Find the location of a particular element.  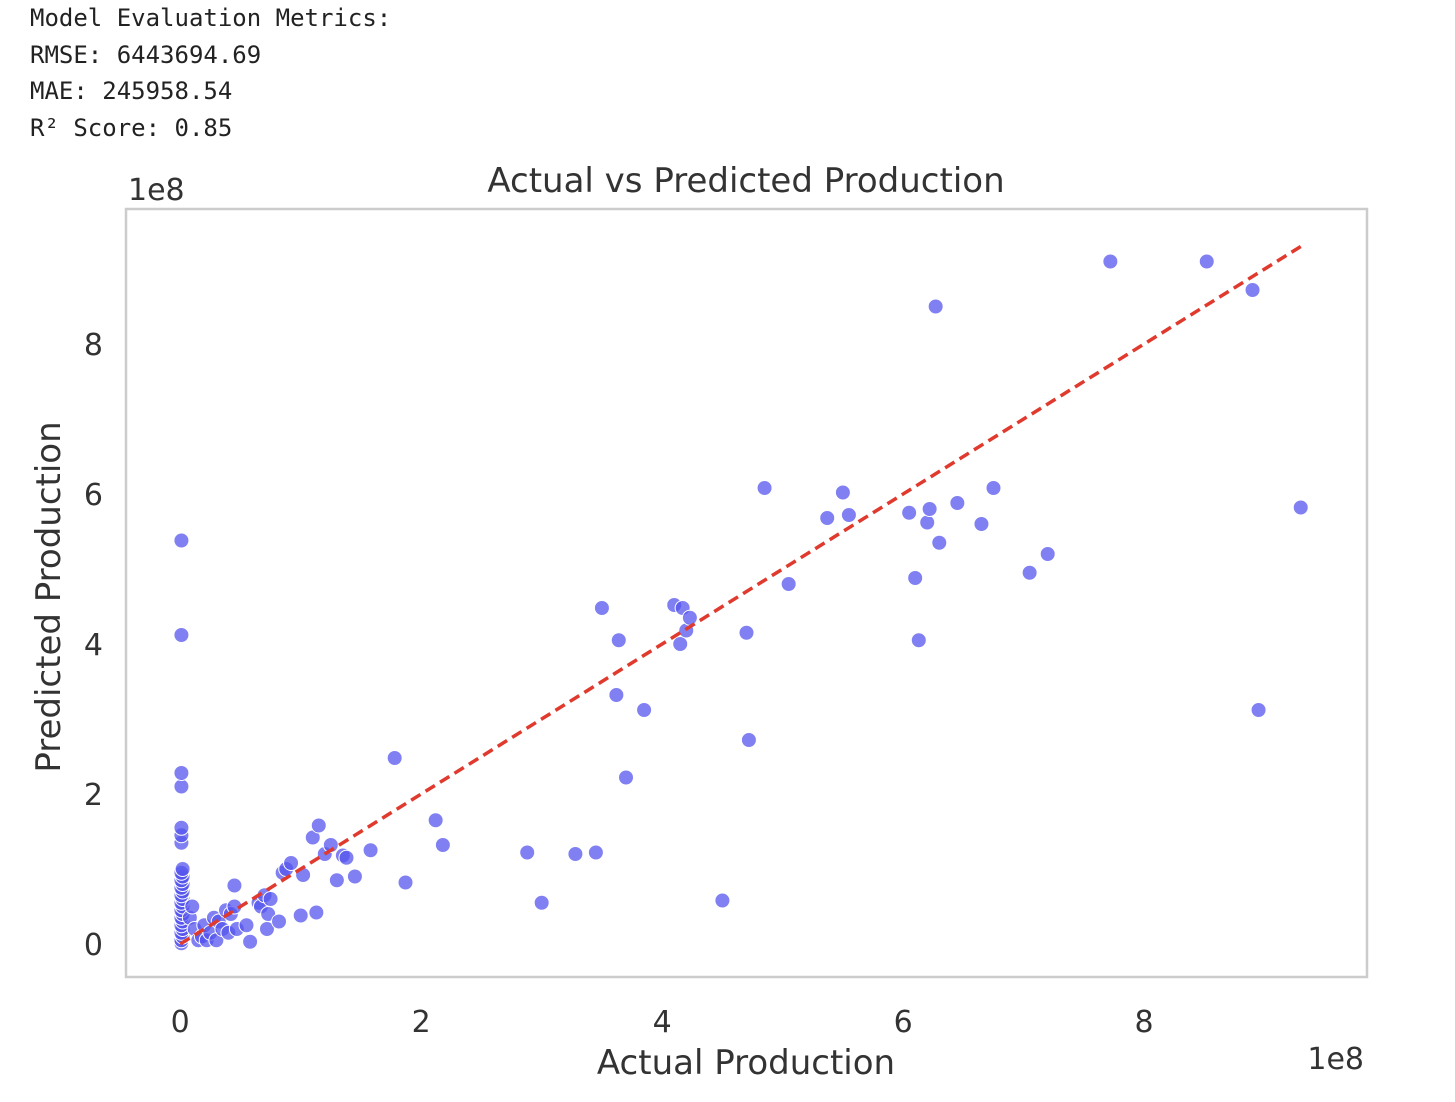

y-tick-label: 8 is located at coordinates (93, 345).